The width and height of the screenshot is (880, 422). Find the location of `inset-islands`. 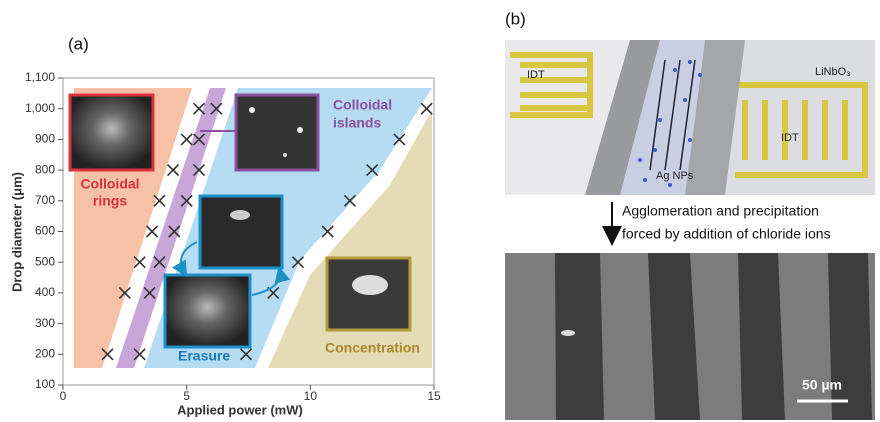

inset-islands is located at coordinates (277, 132).